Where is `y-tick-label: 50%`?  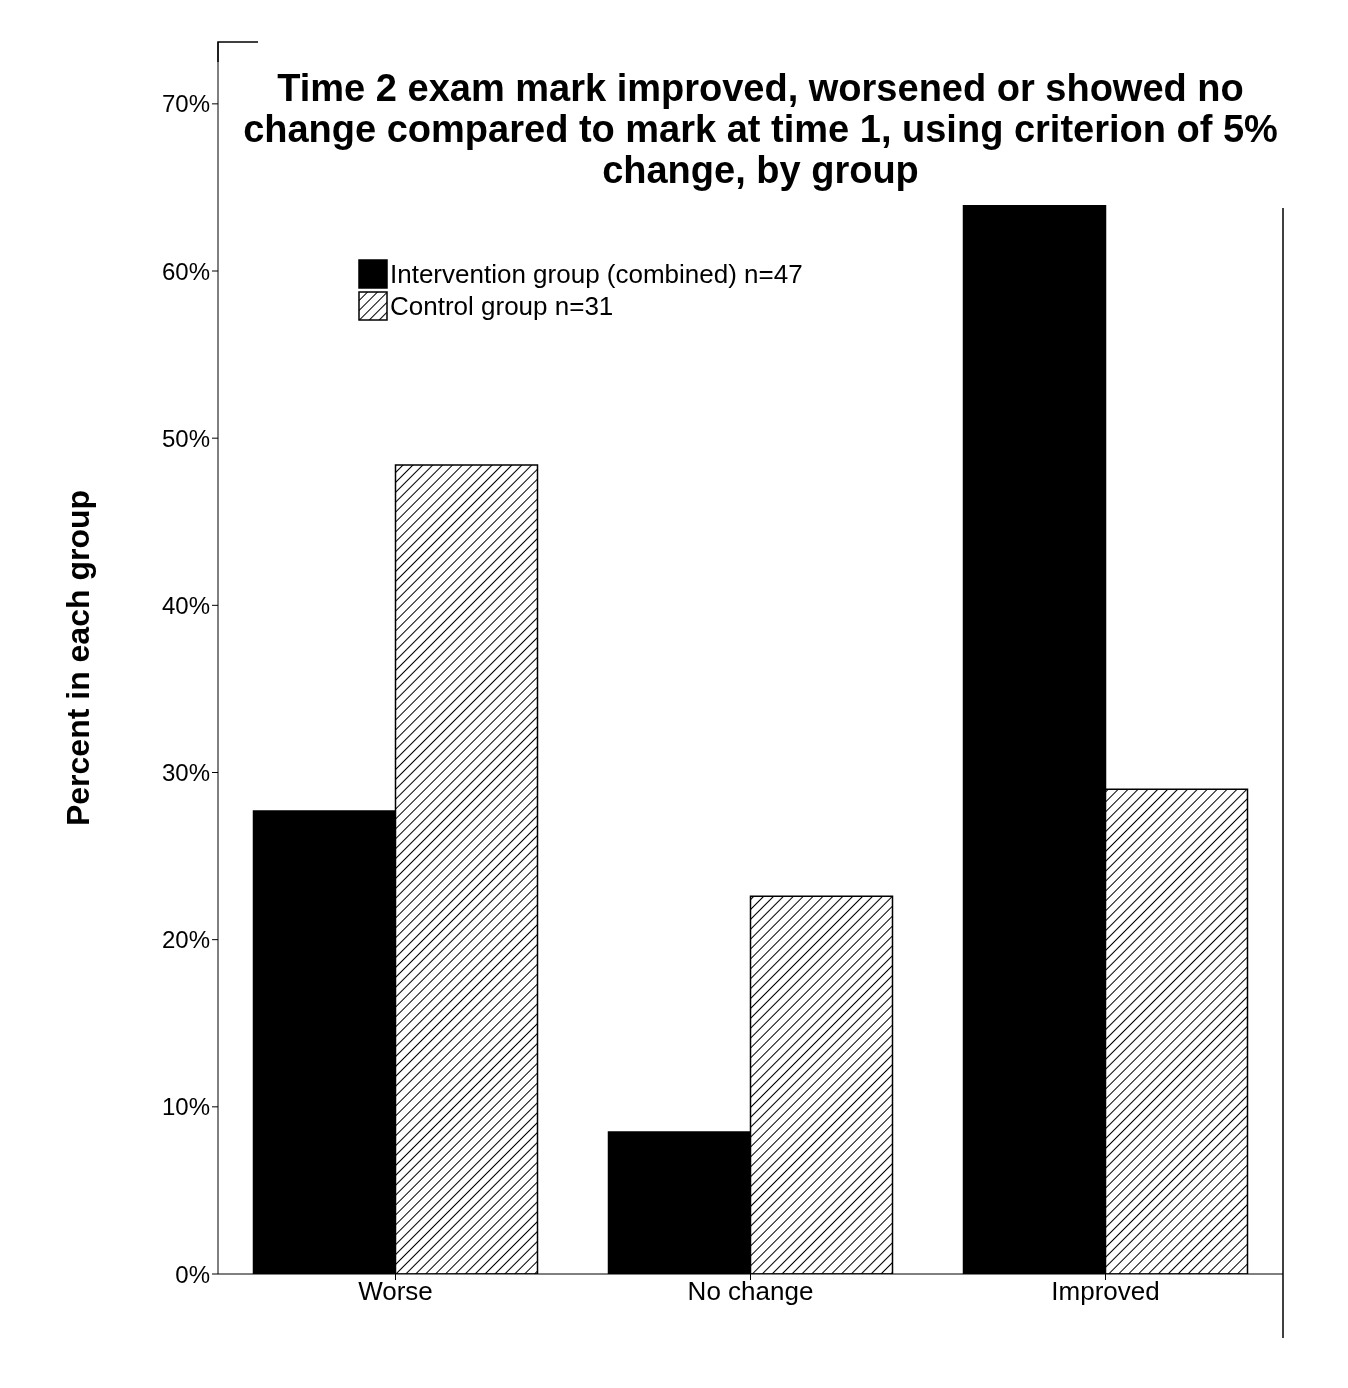
y-tick-label: 50% is located at coordinates (185, 438).